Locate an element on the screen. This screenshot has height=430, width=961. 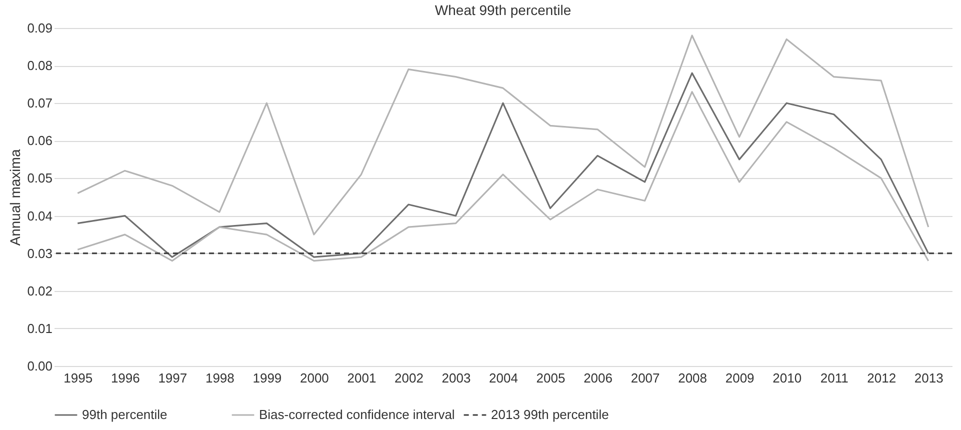
y-tick-label: 0.01 is located at coordinates (39, 328).